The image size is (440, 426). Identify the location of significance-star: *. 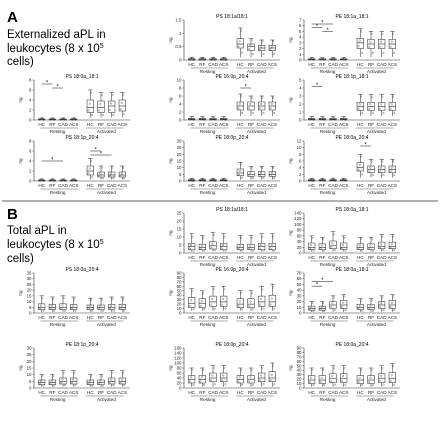
(317, 27).